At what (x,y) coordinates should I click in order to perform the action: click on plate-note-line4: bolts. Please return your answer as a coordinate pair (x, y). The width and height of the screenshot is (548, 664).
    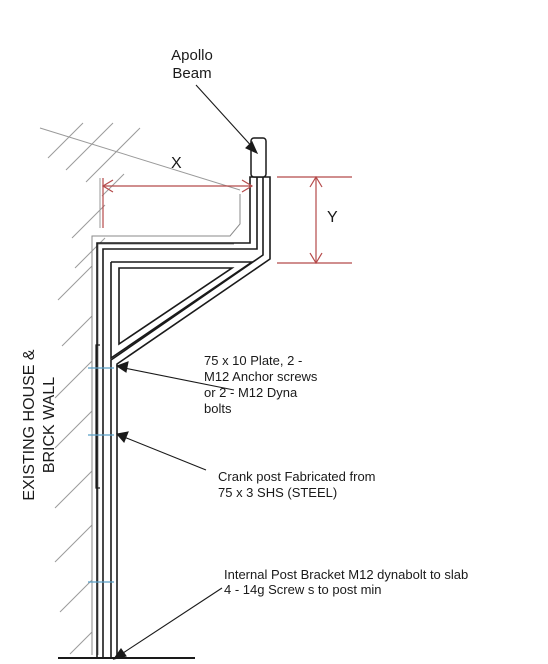
    Looking at the image, I should click on (218, 408).